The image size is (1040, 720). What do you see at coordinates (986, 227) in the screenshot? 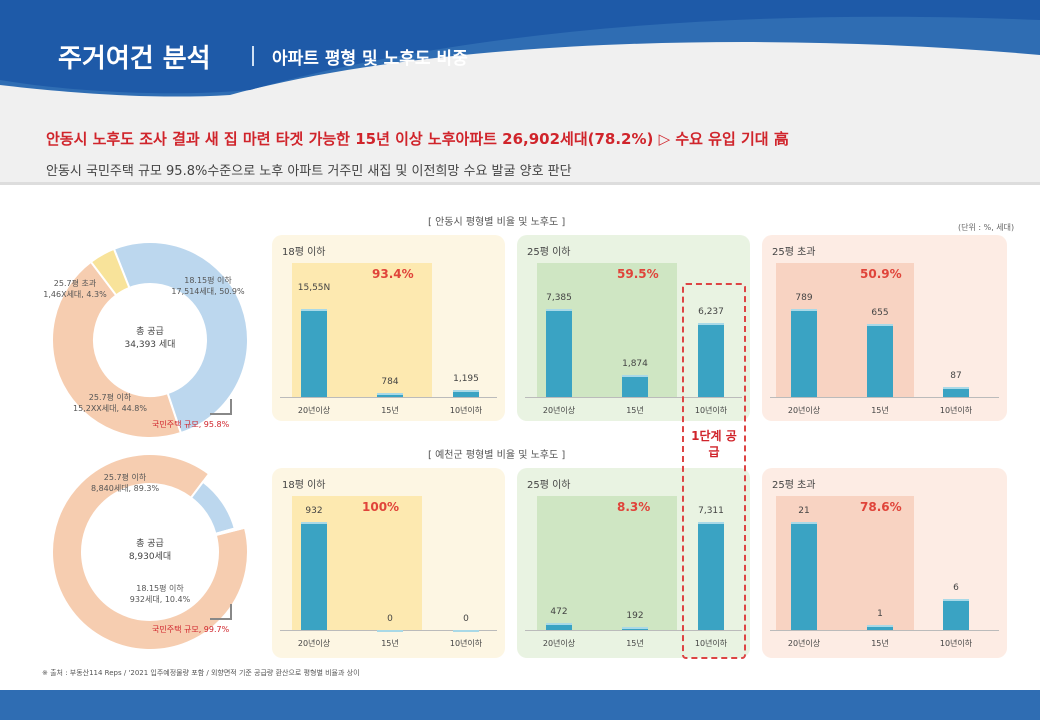
I see `unit-label: (단위 : %, 세대)` at bounding box center [986, 227].